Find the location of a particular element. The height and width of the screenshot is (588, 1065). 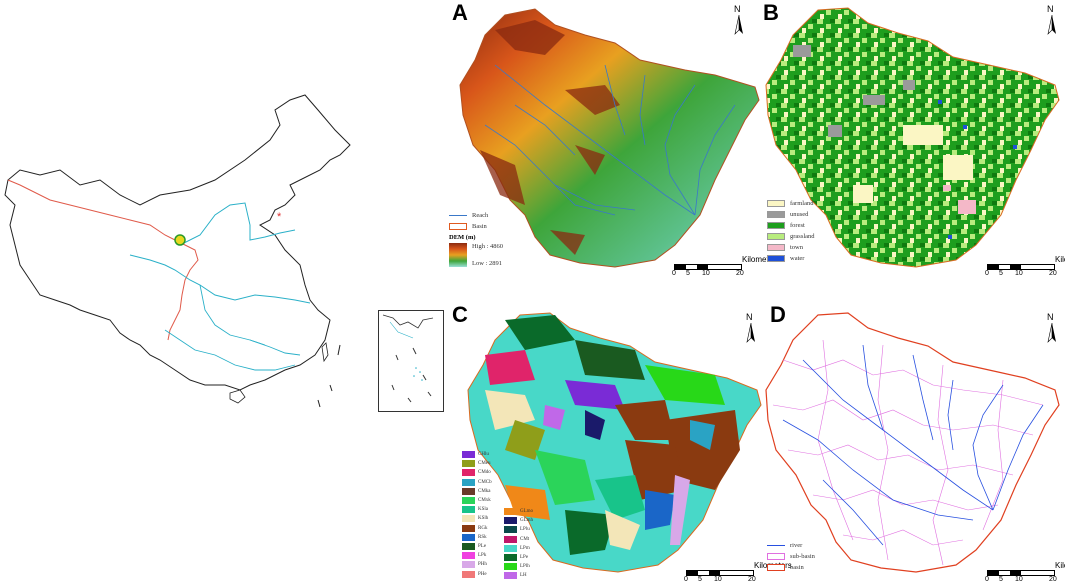

legend-label: CMCb is located at coordinates (485, 482).